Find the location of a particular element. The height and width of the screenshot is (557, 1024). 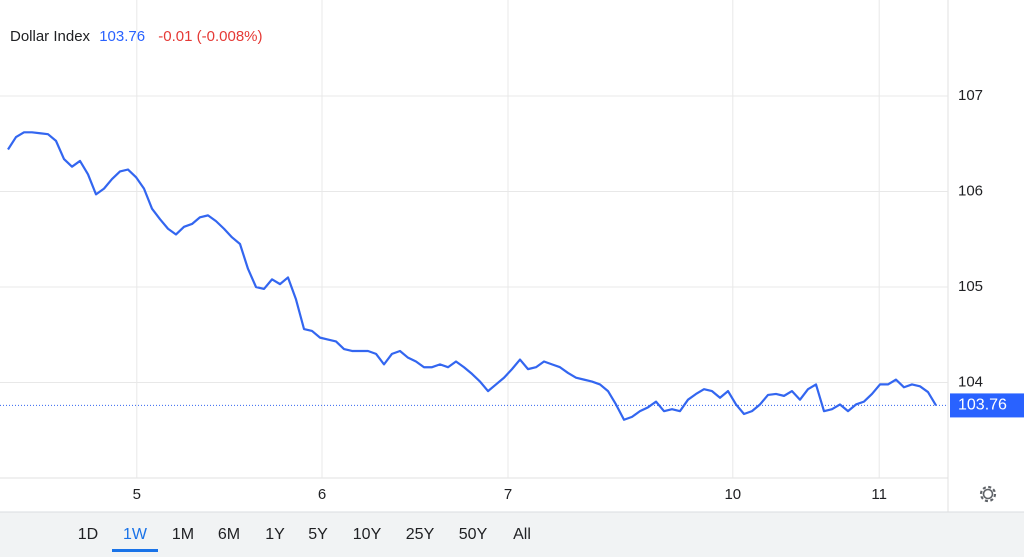

chart-header: Dollar Index 103.76 -0.01 (-0.008%) is located at coordinates (136, 36).